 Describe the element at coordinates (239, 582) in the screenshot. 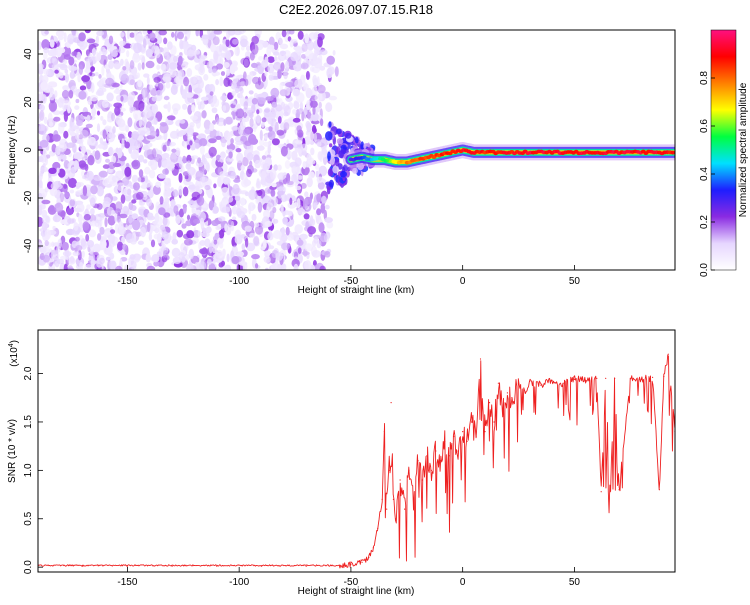

I see `snr-x-tick-label: -100` at that location.